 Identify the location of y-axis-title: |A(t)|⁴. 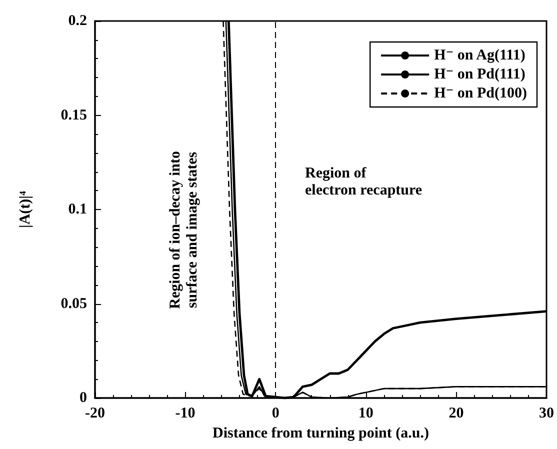
(26, 209).